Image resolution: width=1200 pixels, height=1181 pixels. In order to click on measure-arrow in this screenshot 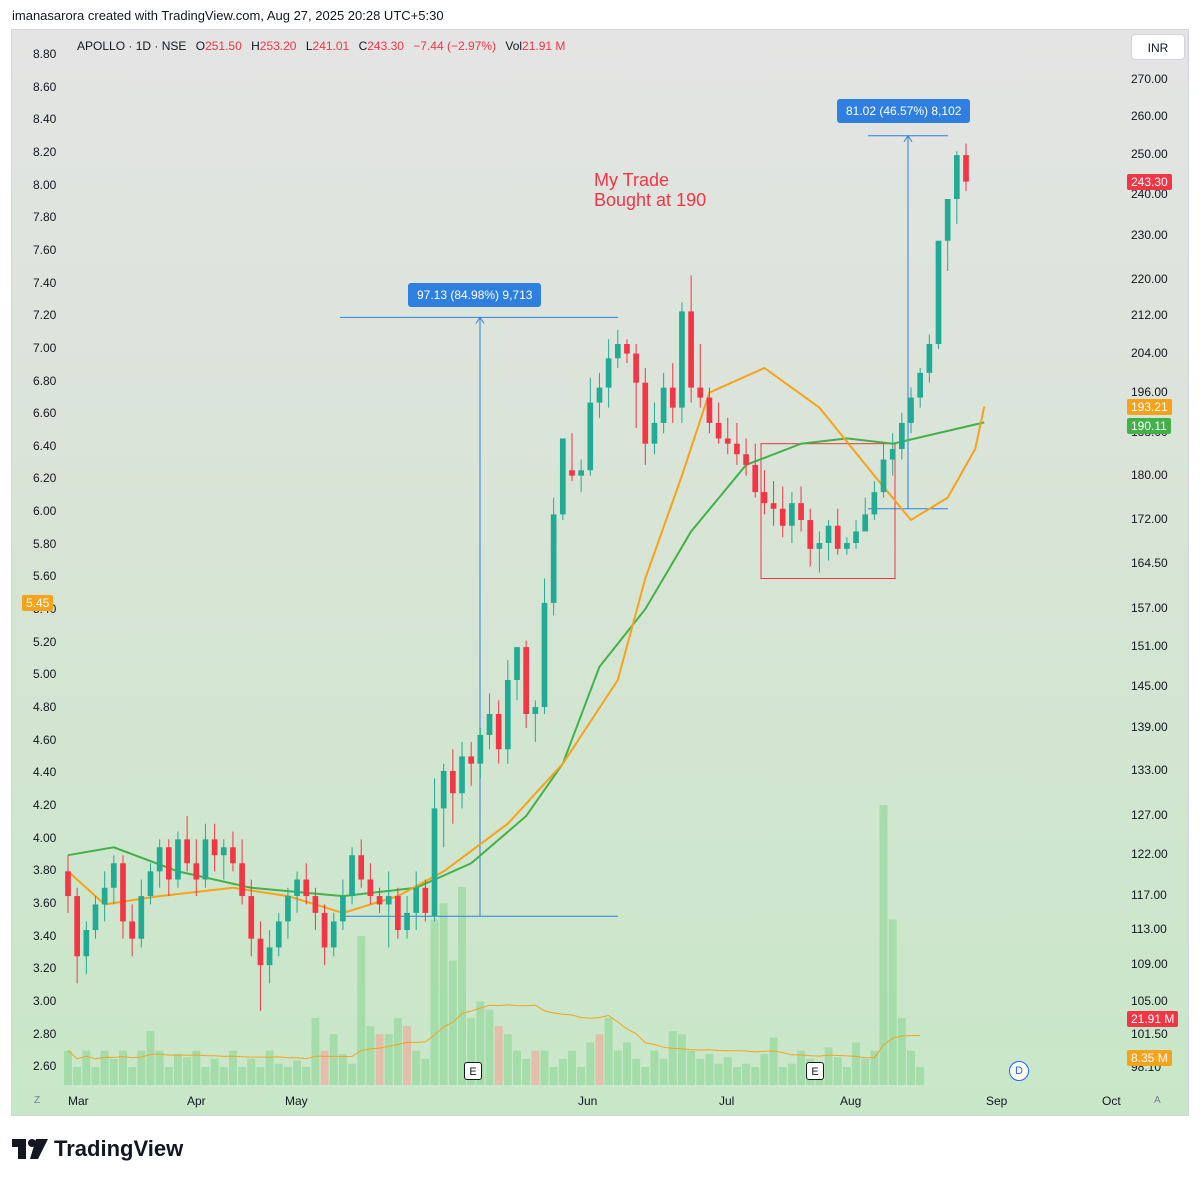, I will do `click(908, 138)`.